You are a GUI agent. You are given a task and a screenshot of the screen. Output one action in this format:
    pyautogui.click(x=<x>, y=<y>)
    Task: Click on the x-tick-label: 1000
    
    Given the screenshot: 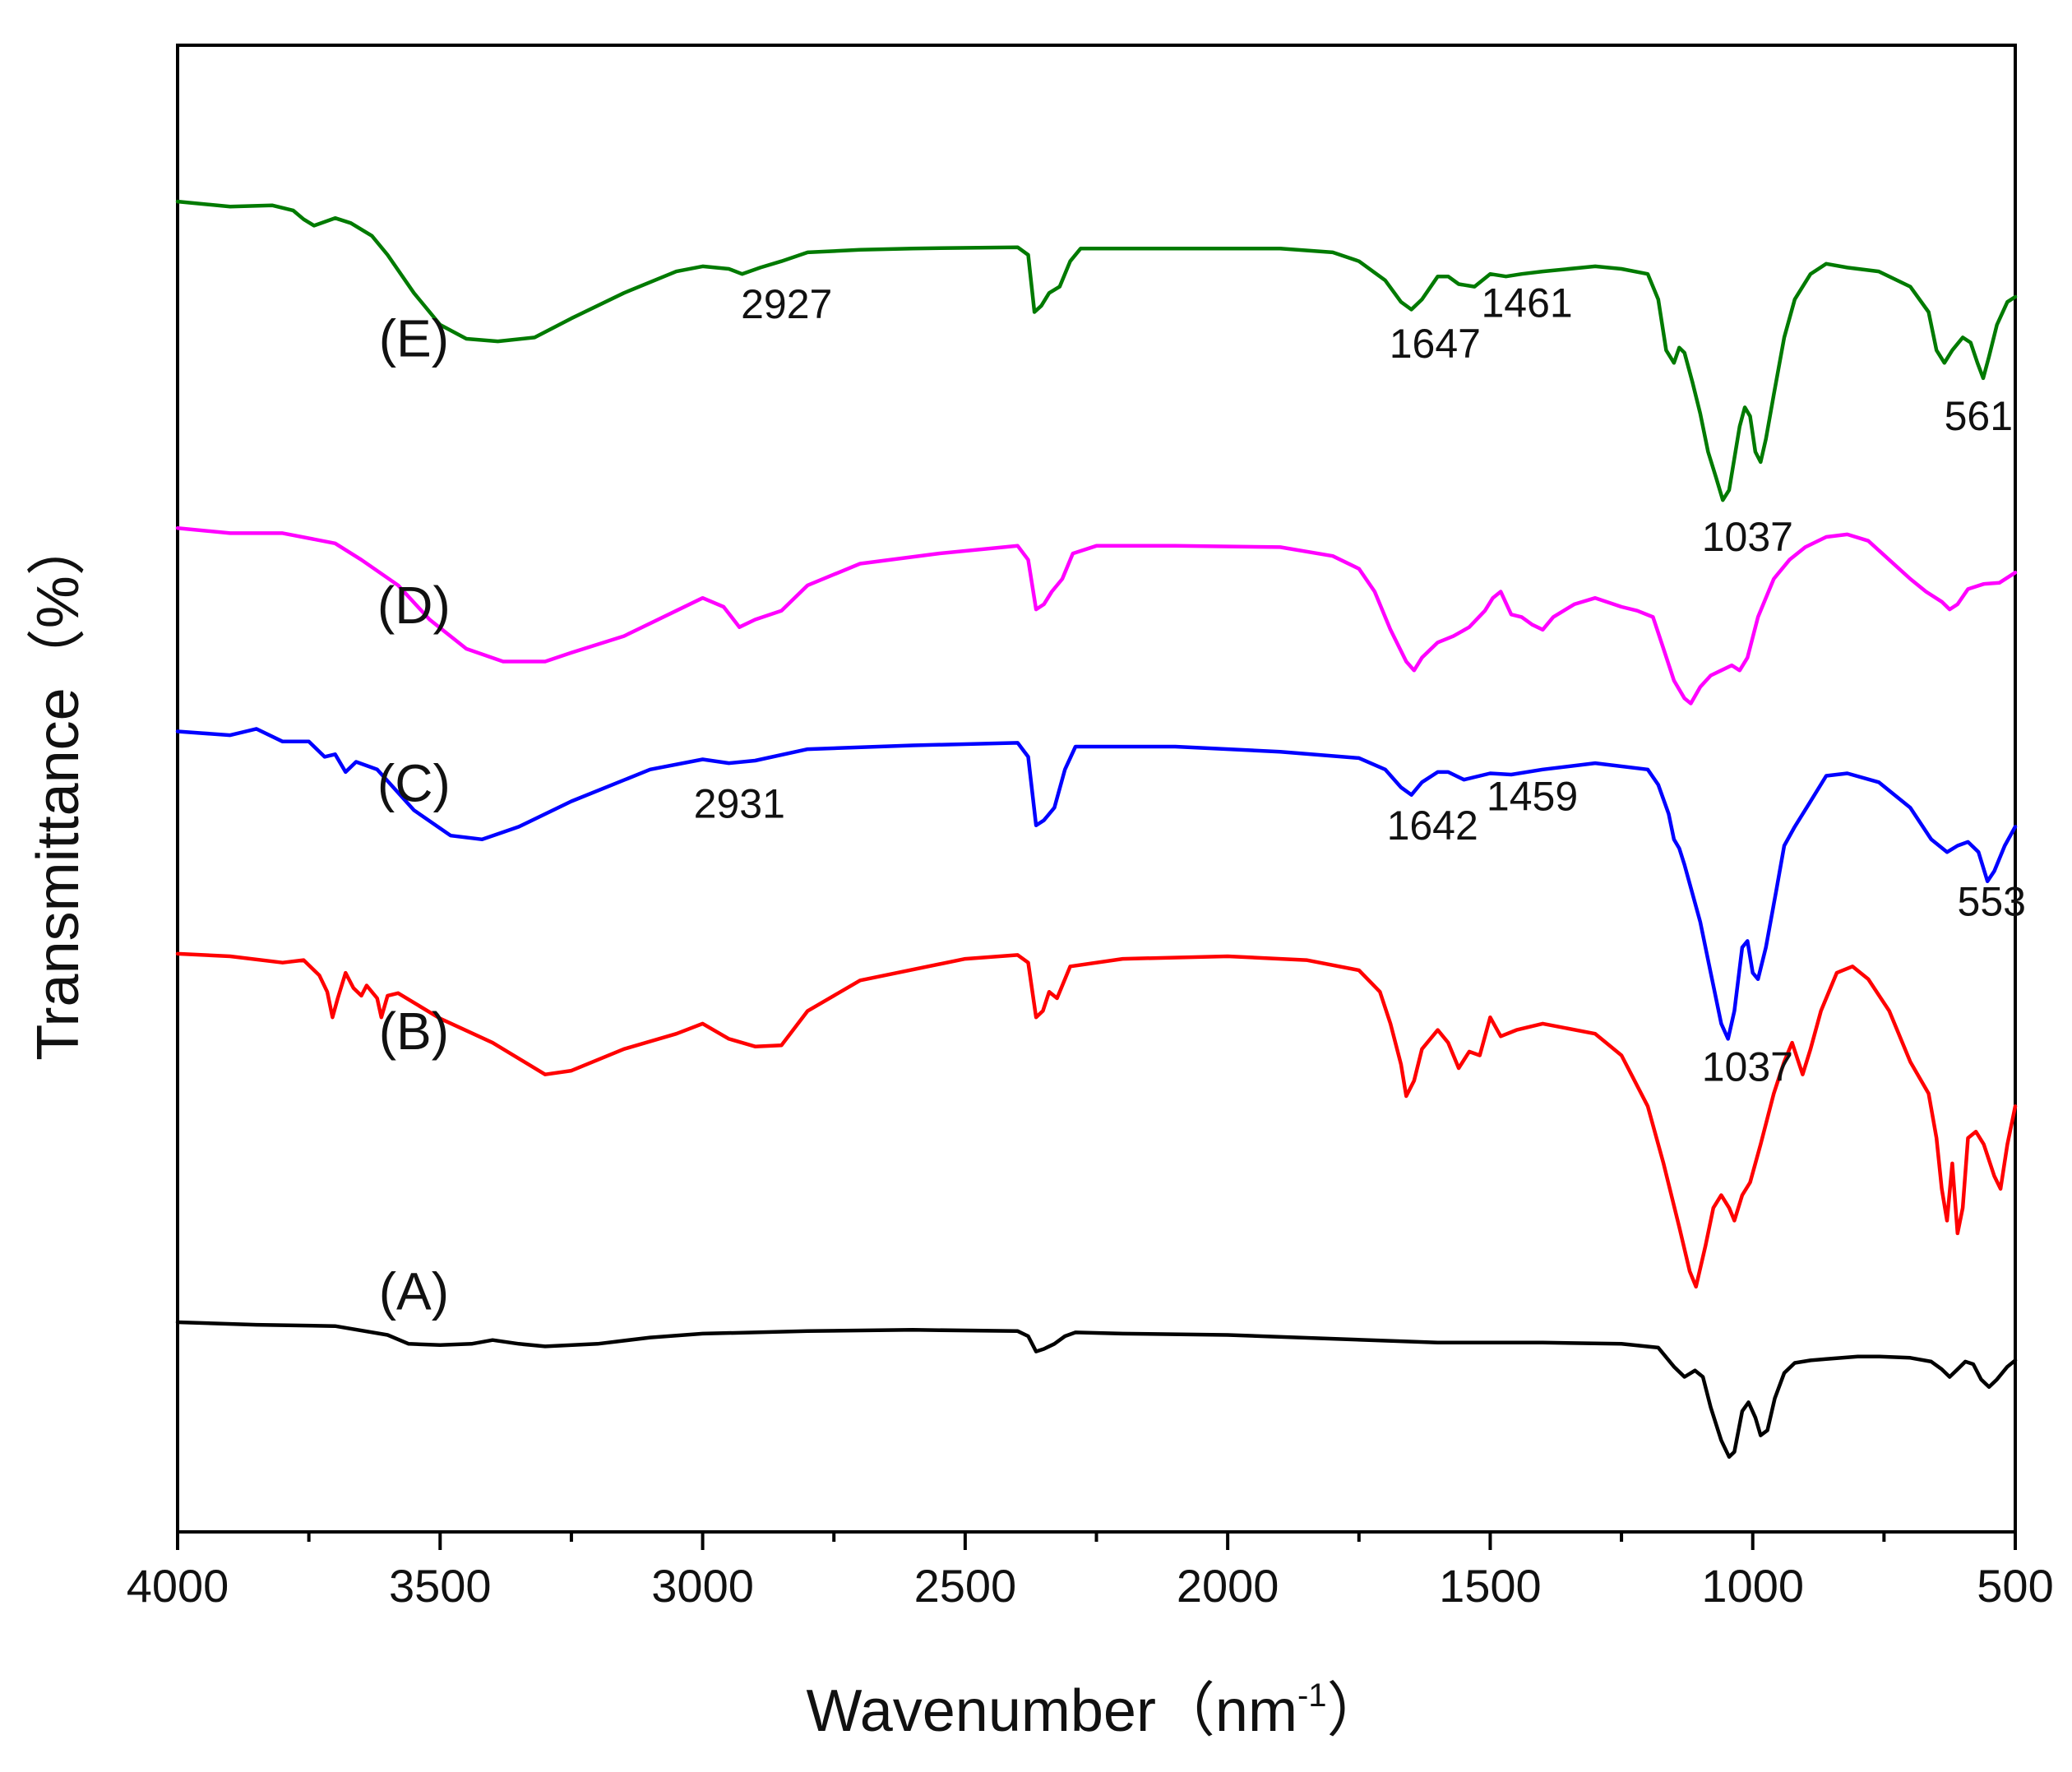 What is the action you would take?
    pyautogui.click(x=1752, y=1586)
    